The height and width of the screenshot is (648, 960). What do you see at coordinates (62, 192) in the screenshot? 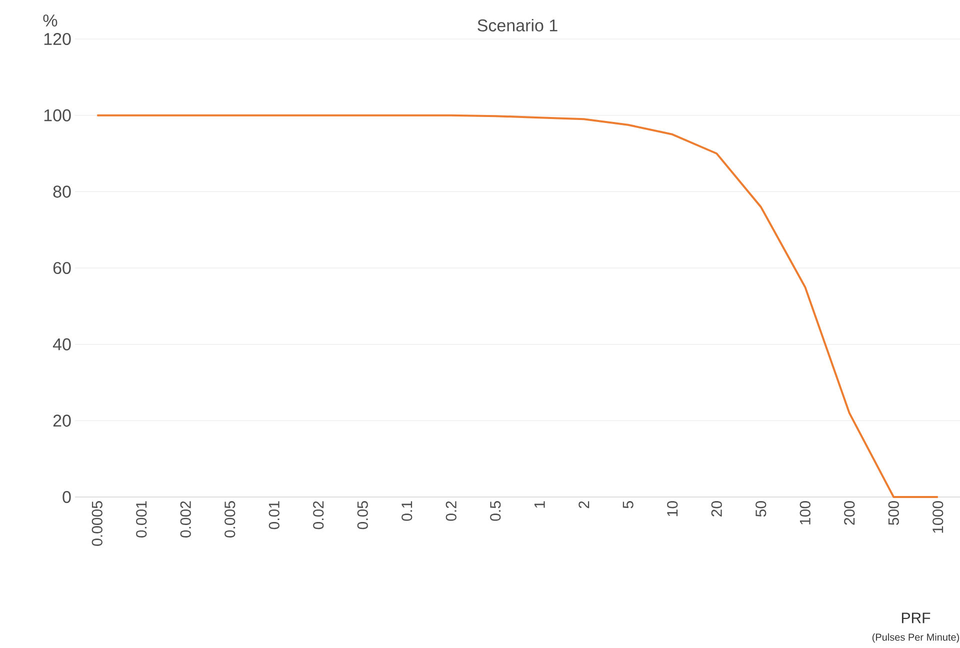
I see `y-tick-label: 80` at bounding box center [62, 192].